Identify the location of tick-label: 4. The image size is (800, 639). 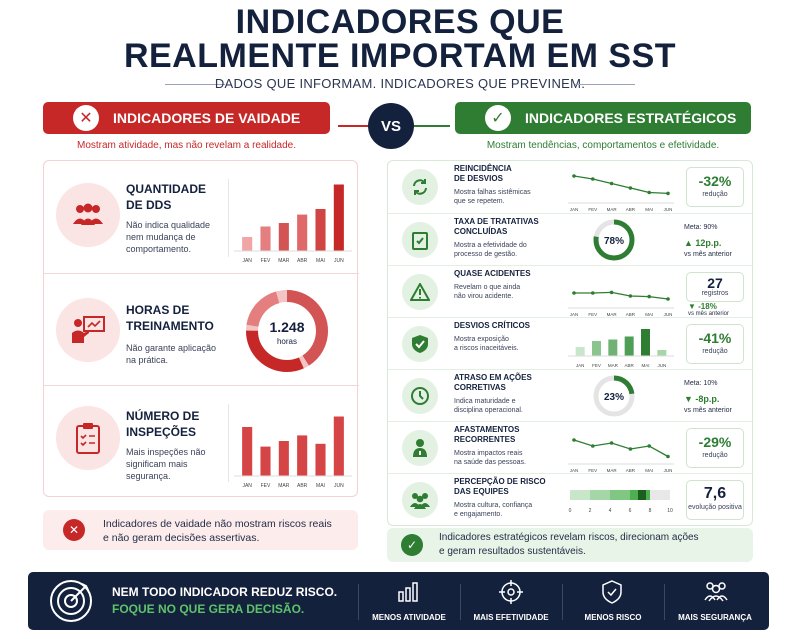
(610, 511).